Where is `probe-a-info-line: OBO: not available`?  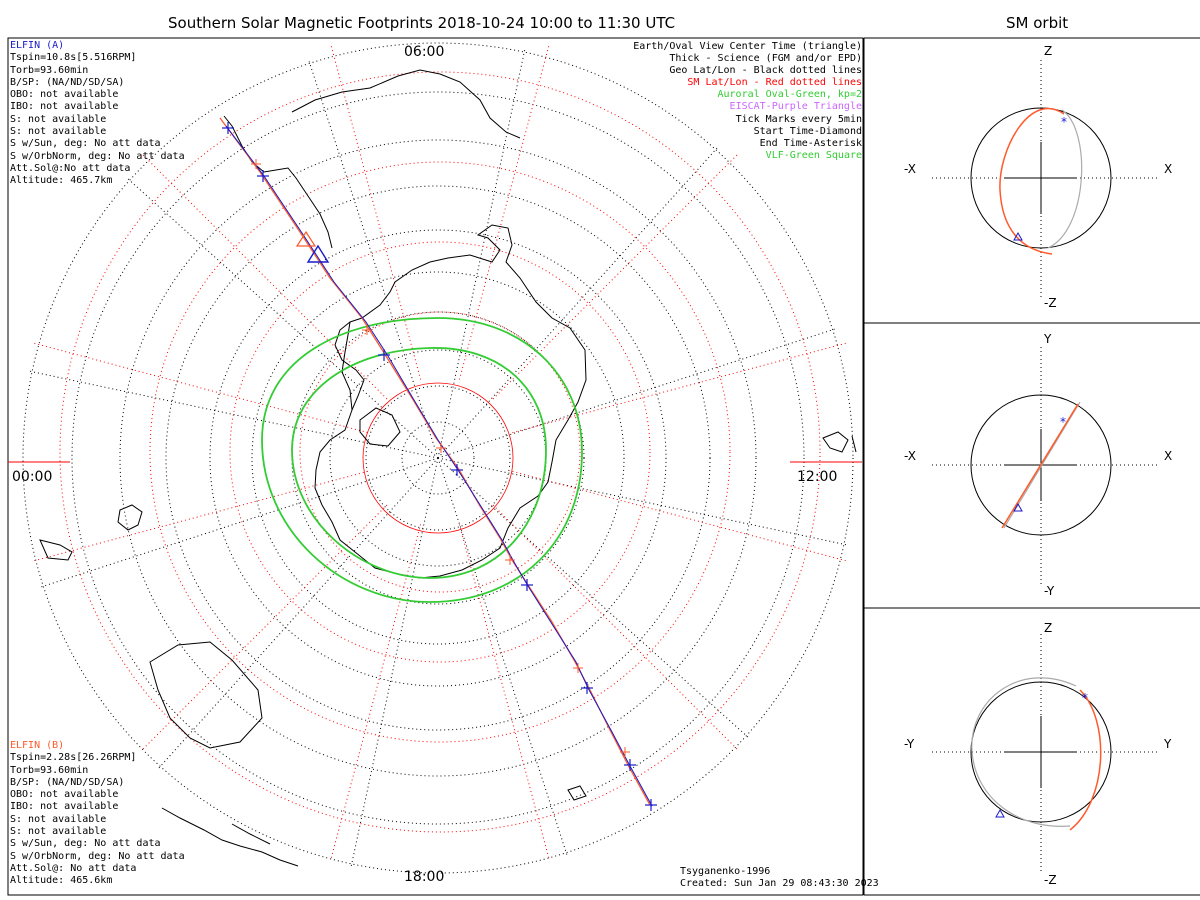
probe-a-info-line: OBO: not available is located at coordinates (64, 95).